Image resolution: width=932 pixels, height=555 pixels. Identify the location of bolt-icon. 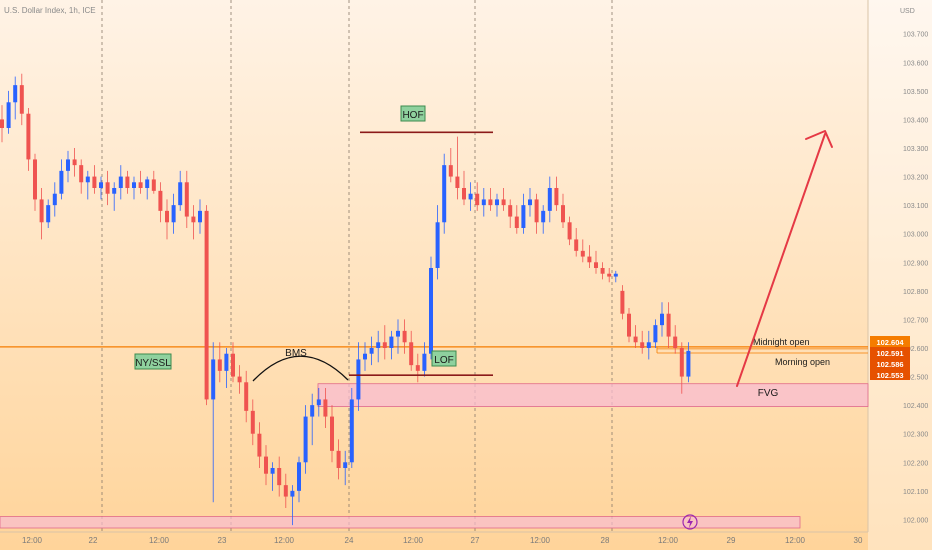
(690, 522).